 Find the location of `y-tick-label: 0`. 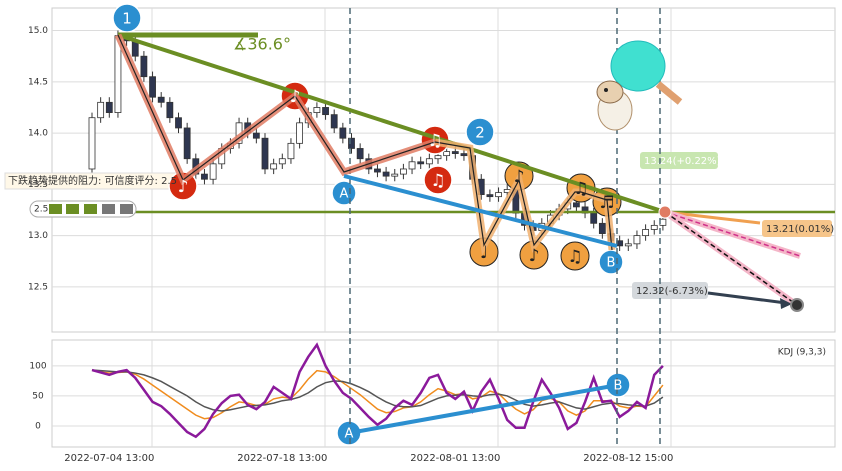

y-tick-label: 0 is located at coordinates (38, 426).